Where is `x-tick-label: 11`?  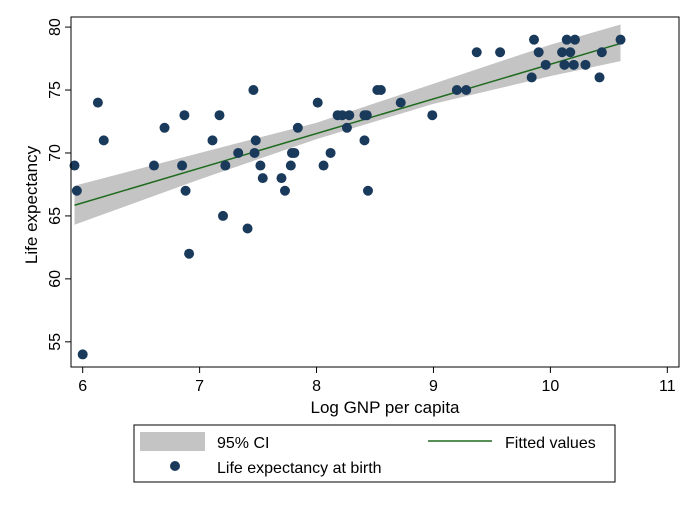 x-tick-label: 11 is located at coordinates (667, 386).